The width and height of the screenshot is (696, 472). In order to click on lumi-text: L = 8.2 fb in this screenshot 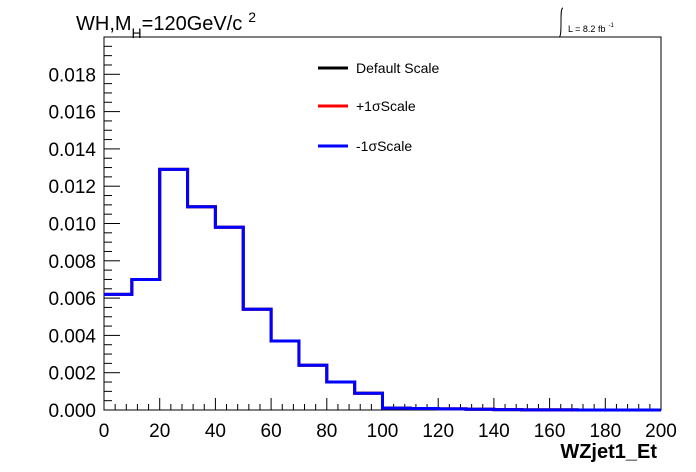, I will do `click(586, 29)`.